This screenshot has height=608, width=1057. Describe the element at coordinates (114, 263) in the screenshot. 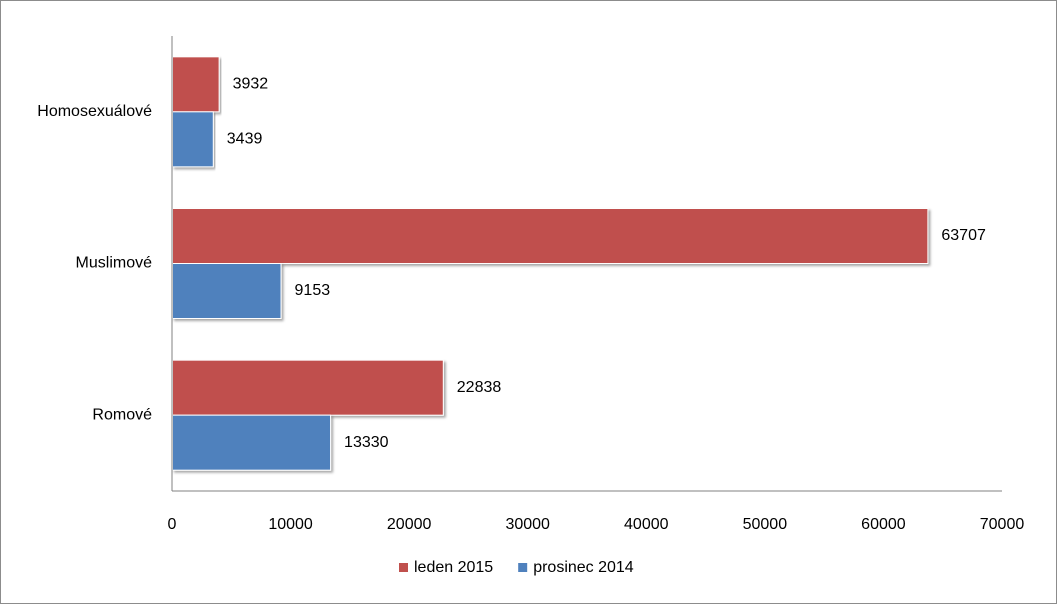

I see `category-label-muslimove: Muslimové` at that location.